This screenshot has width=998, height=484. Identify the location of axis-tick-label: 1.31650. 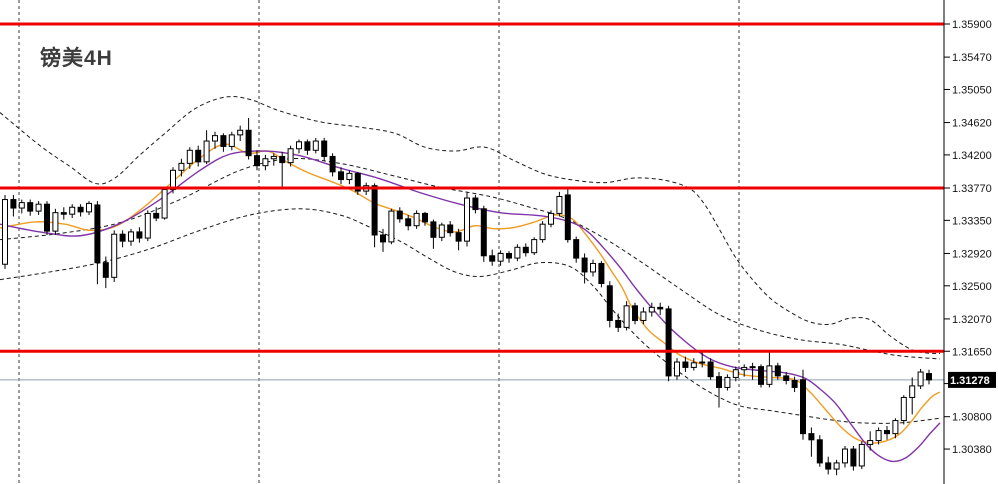
(972, 352).